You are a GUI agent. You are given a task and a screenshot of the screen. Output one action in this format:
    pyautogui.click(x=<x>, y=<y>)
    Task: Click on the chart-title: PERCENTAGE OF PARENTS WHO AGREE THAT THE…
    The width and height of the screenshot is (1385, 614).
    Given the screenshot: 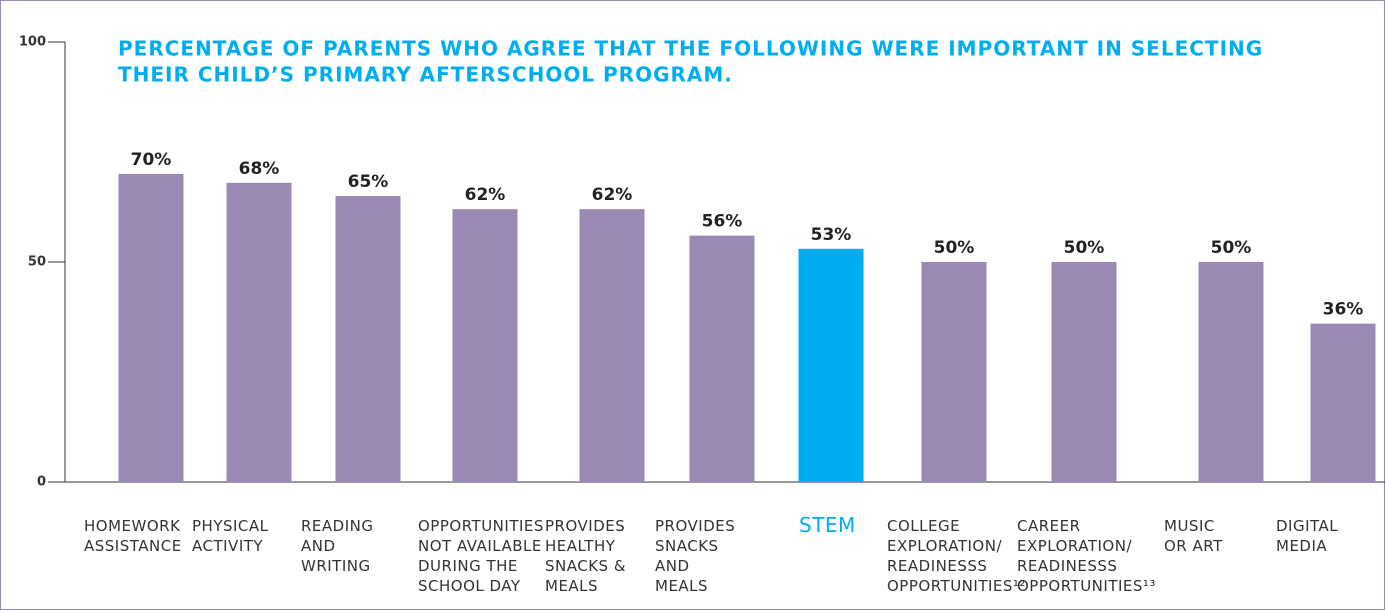 What is the action you would take?
    pyautogui.click(x=690, y=49)
    